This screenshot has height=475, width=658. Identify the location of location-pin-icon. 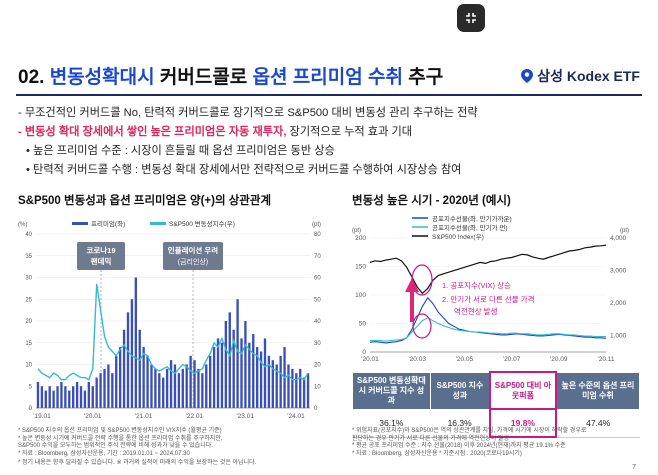
(527, 76).